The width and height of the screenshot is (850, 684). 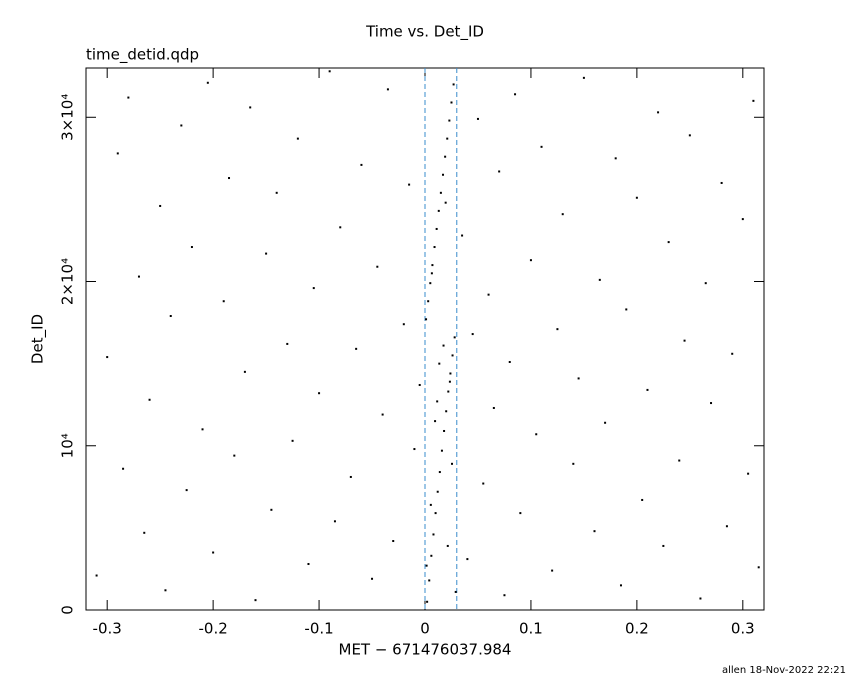 I want to click on x-tick-label: 0.1, so click(x=531, y=629).